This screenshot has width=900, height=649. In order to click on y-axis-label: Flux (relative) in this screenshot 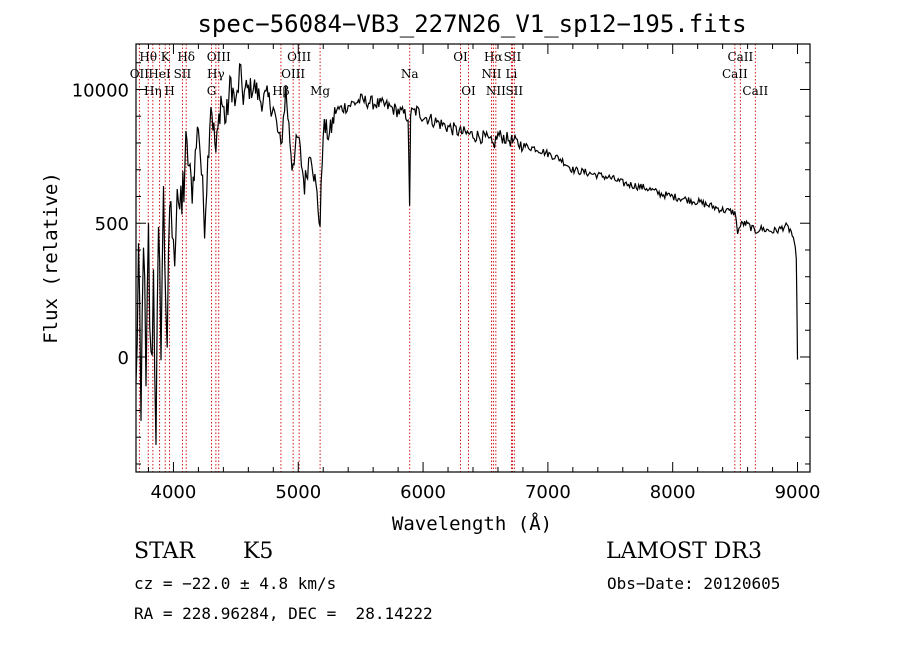, I will do `click(51, 258)`.